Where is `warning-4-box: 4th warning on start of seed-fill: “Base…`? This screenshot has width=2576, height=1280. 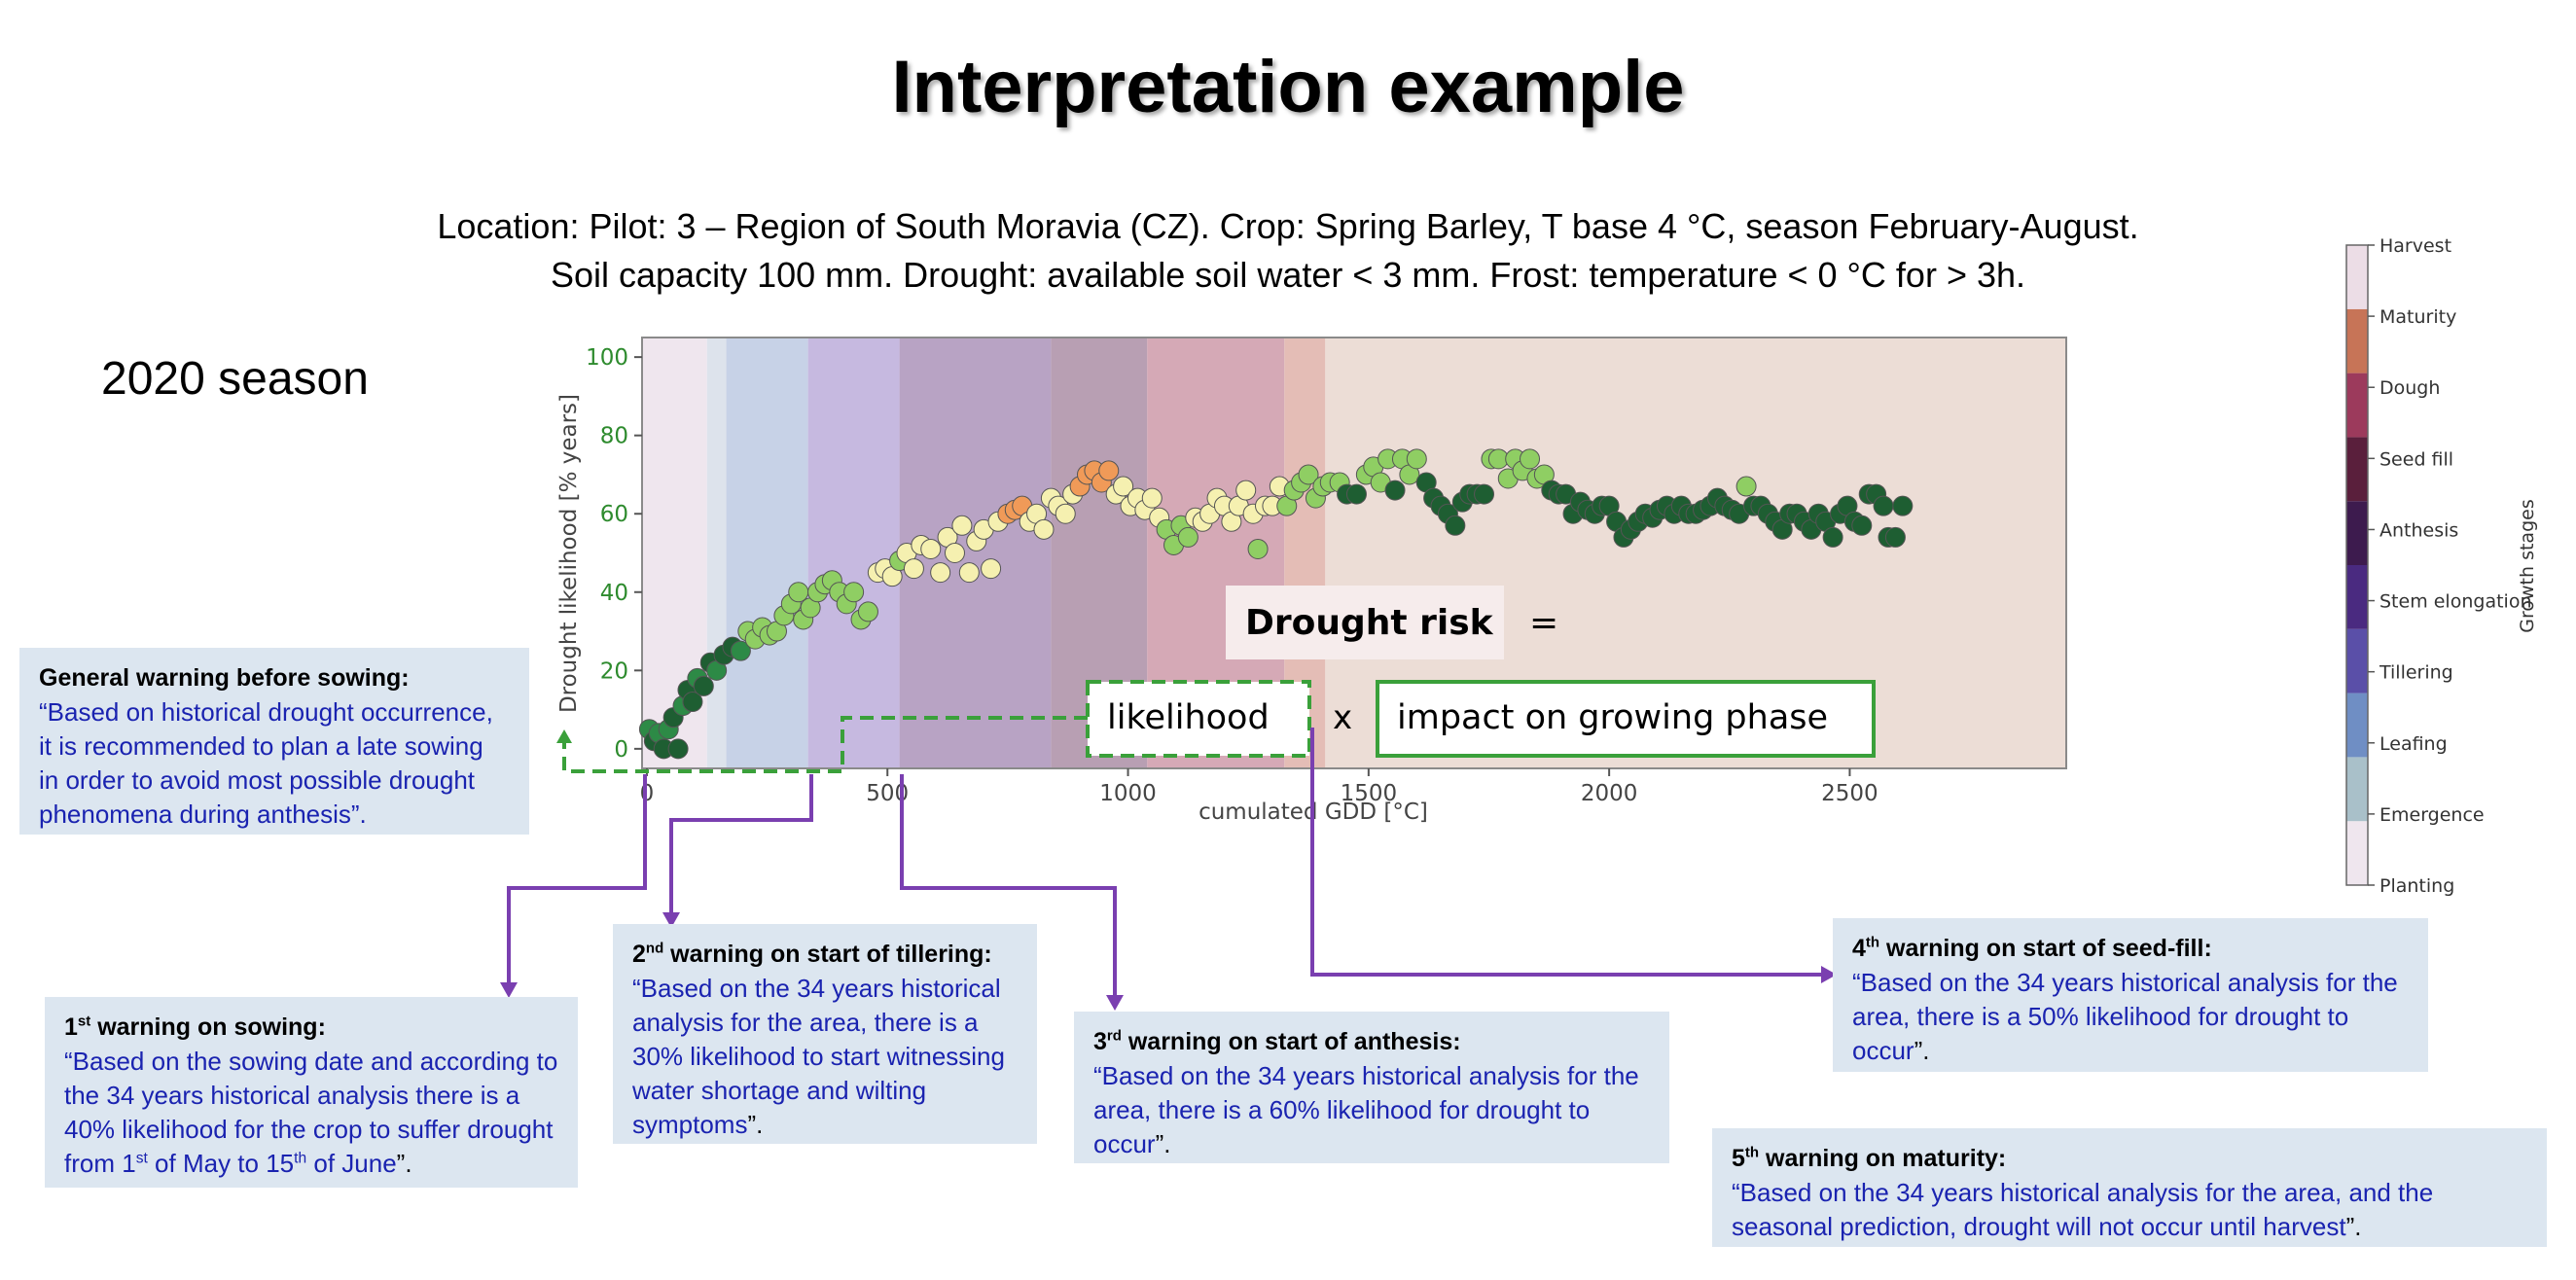
warning-4-box: 4th warning on start of seed-fill: “Base… is located at coordinates (2130, 995).